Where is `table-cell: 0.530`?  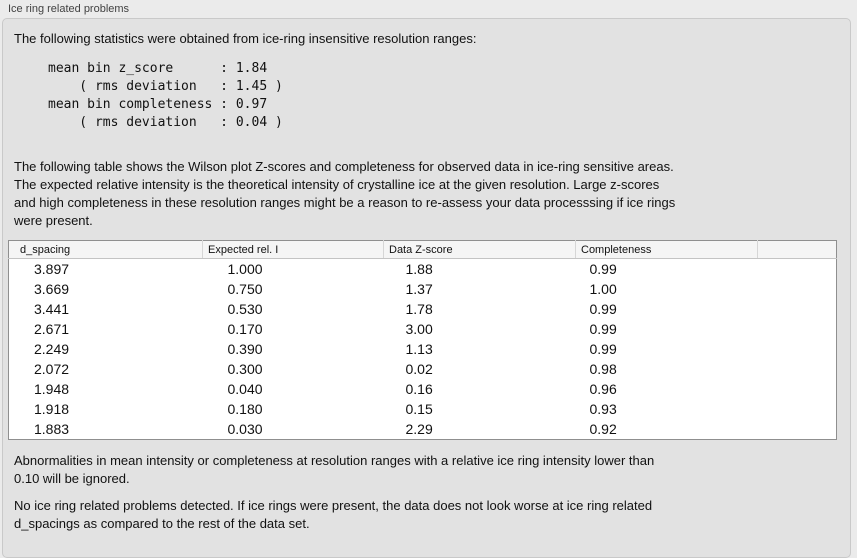
table-cell: 0.530 is located at coordinates (245, 309).